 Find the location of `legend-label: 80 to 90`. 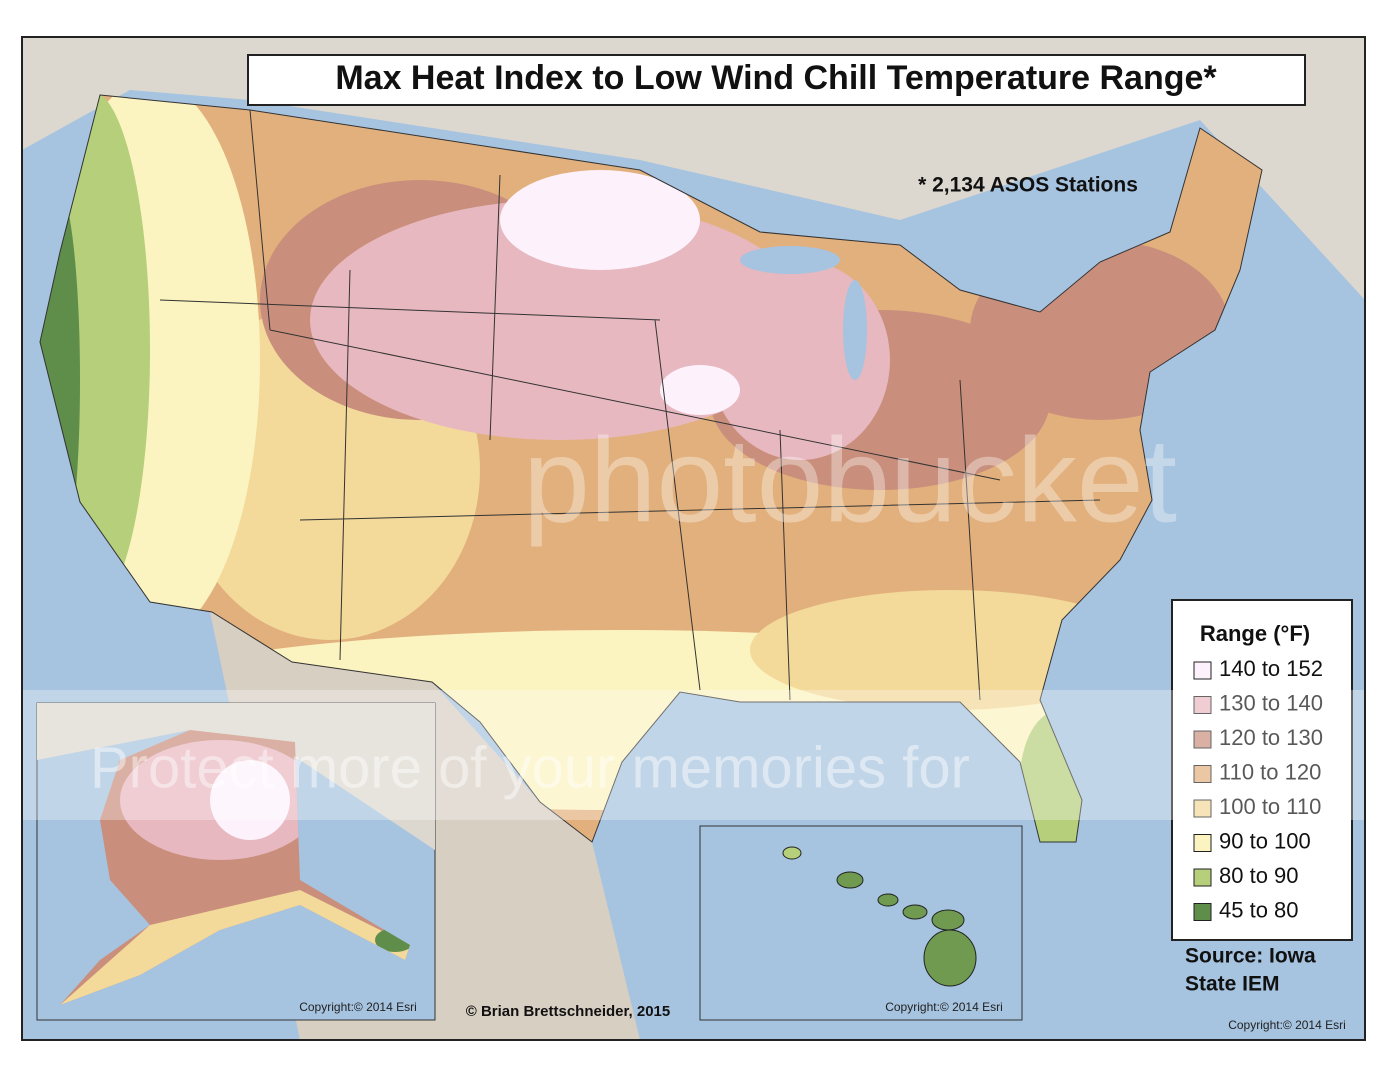

legend-label: 80 to 90 is located at coordinates (1259, 875).